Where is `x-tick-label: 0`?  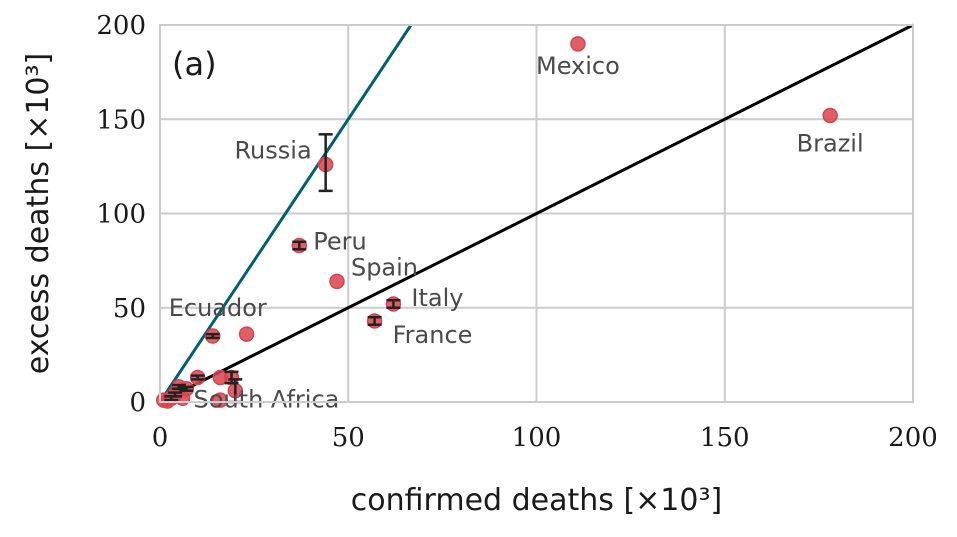
x-tick-label: 0 is located at coordinates (160, 438).